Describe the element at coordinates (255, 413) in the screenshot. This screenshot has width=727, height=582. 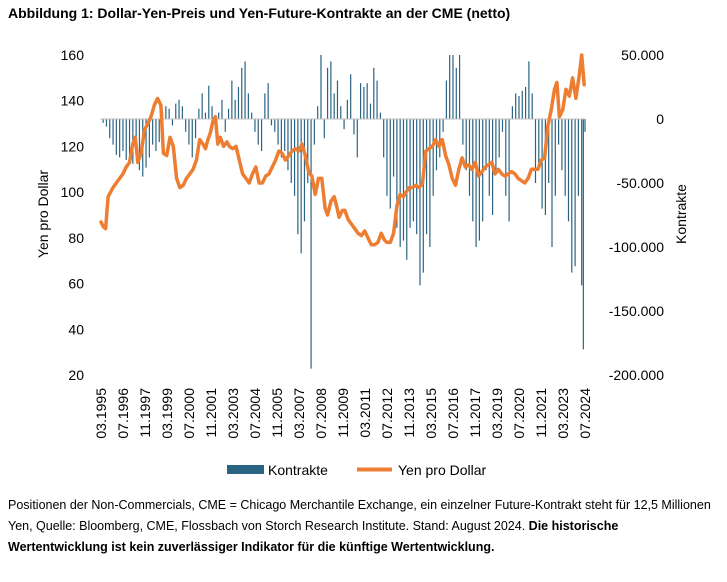
I see `x-tick-label: 07.2004` at that location.